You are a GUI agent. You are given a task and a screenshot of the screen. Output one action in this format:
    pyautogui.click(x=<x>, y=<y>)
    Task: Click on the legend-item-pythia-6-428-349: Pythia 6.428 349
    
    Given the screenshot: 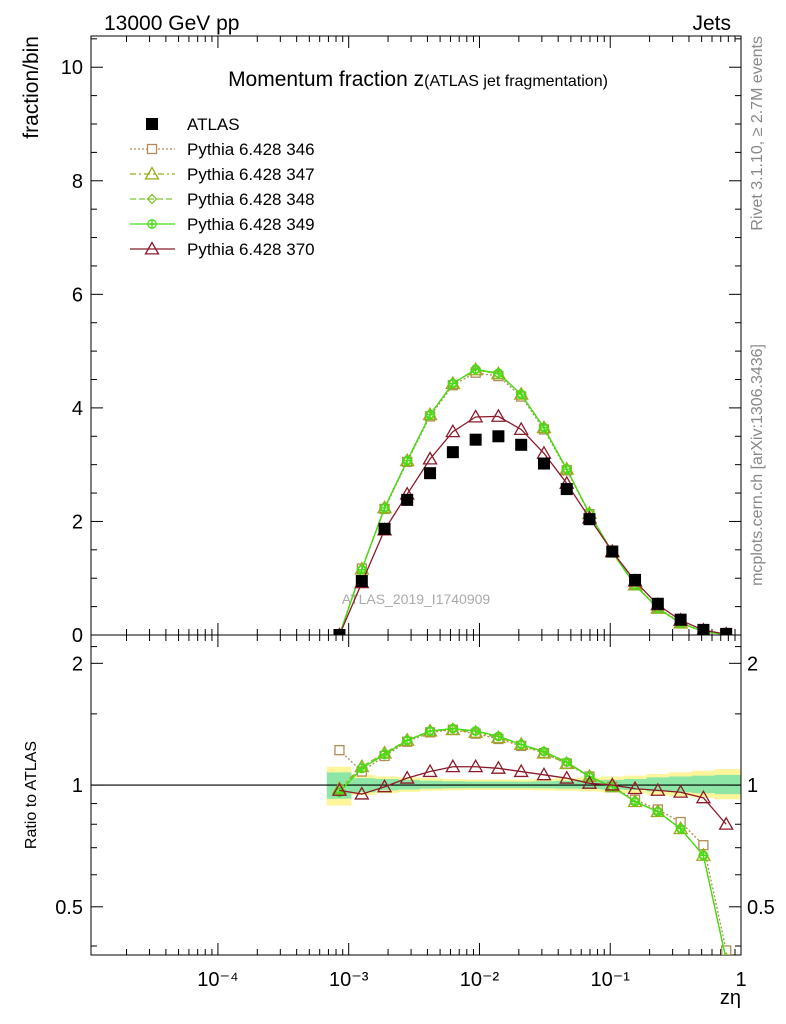 What is the action you would take?
    pyautogui.click(x=222, y=224)
    